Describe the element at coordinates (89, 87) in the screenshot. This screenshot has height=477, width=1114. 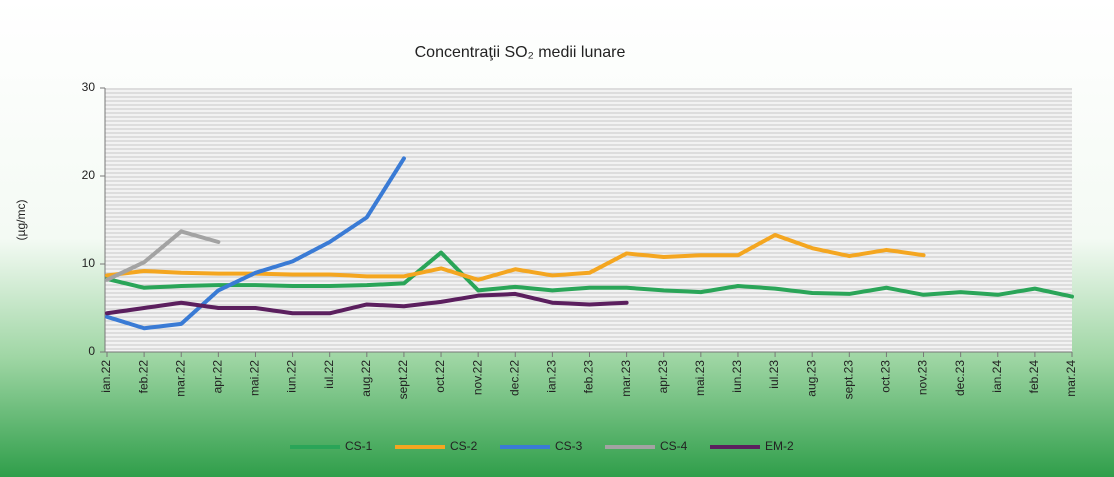
I see `y-tick-label: 30` at that location.